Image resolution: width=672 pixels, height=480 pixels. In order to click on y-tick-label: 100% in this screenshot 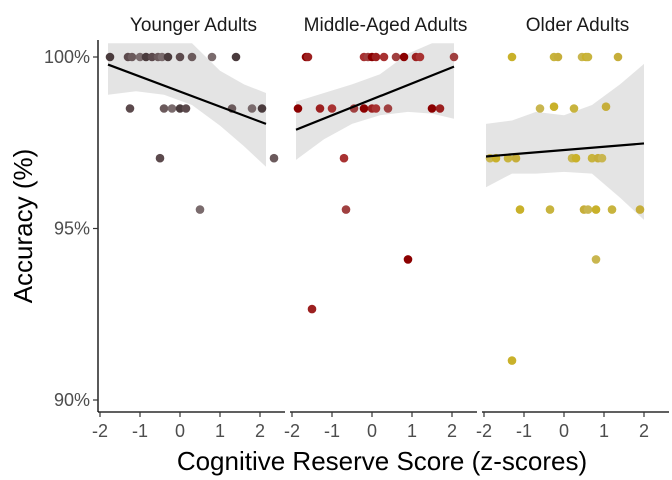, I will do `click(67, 57)`.